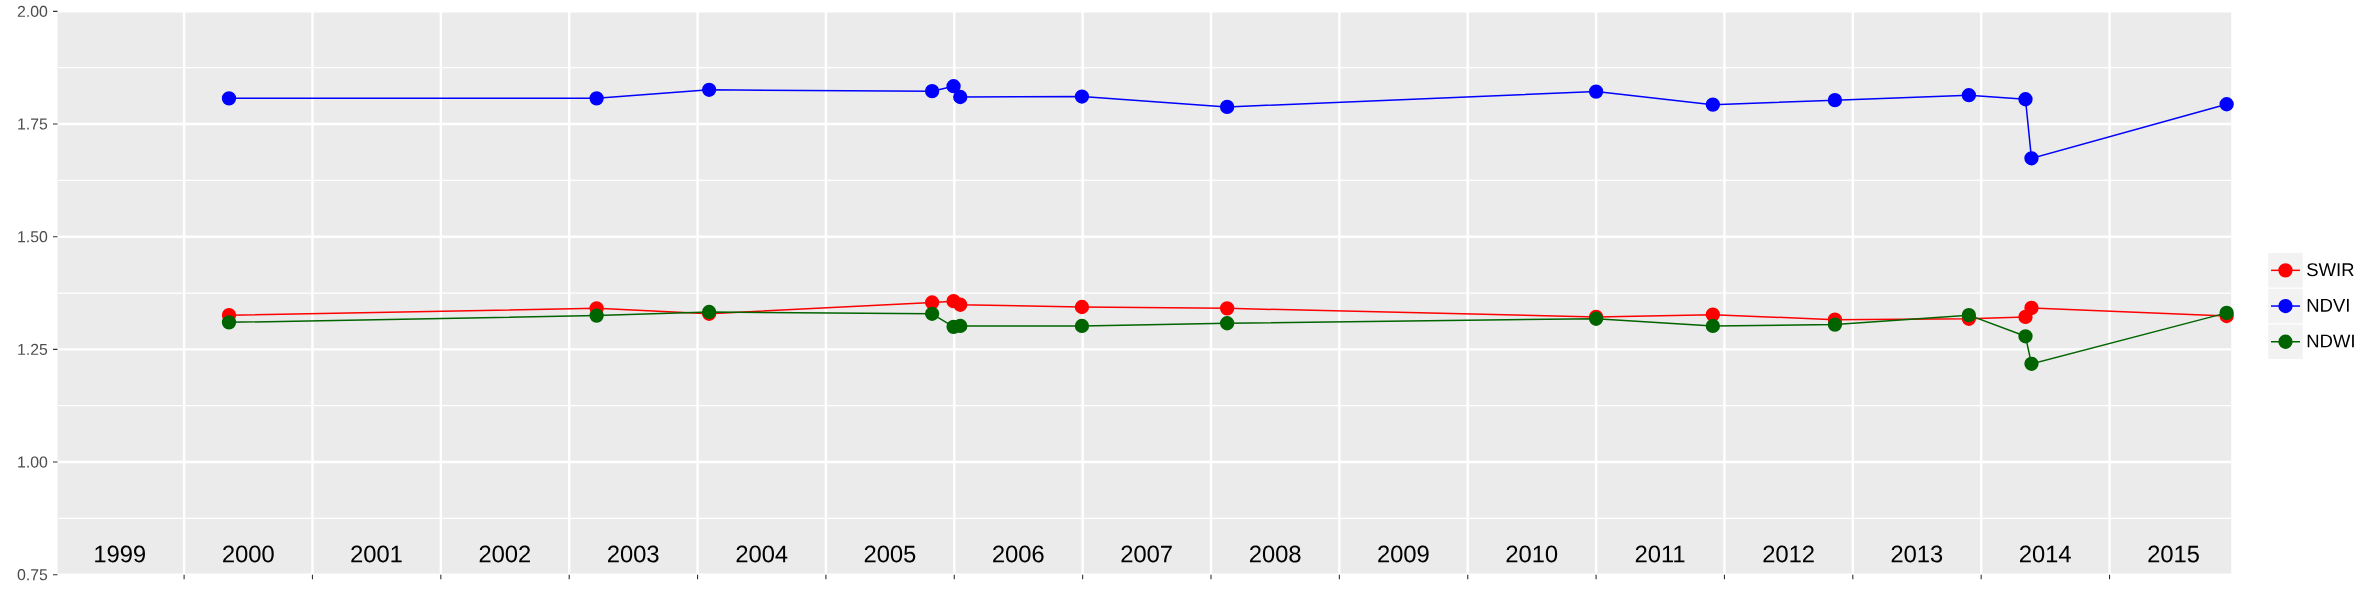 The height and width of the screenshot is (593, 2378). What do you see at coordinates (890, 554) in the screenshot?
I see `x-tick-label: 2005` at bounding box center [890, 554].